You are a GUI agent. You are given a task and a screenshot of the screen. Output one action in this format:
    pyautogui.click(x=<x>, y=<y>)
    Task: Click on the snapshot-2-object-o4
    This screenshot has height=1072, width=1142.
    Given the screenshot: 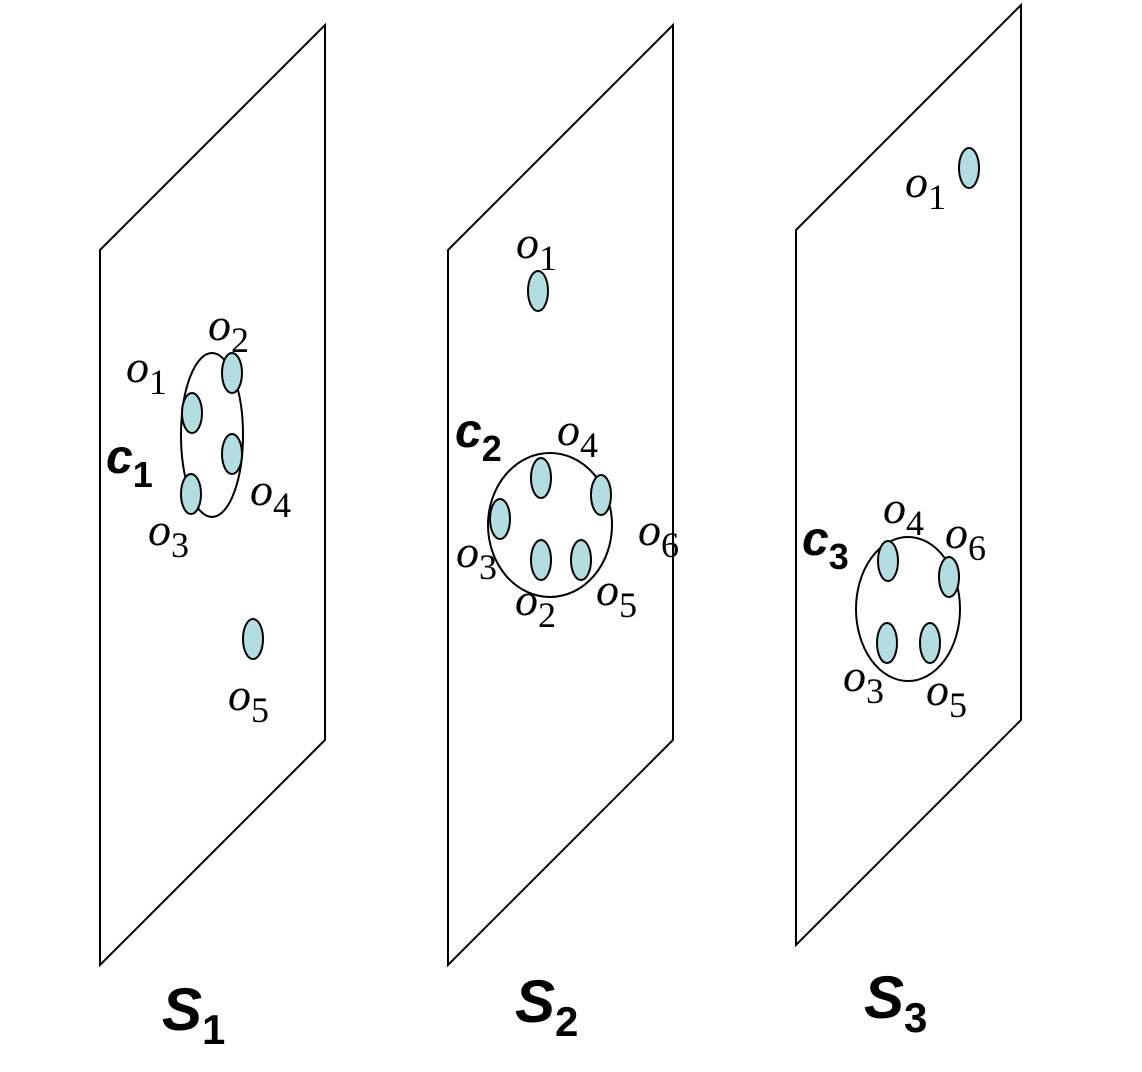 What is the action you would take?
    pyautogui.click(x=541, y=478)
    